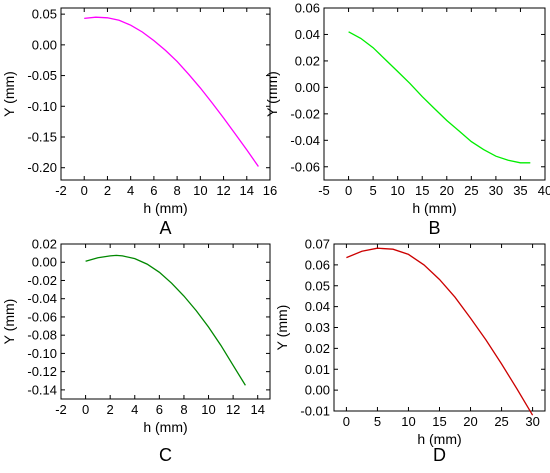 The width and height of the screenshot is (550, 473). What do you see at coordinates (233, 409) in the screenshot?
I see `chart-2-x-tick-label: 12` at bounding box center [233, 409].